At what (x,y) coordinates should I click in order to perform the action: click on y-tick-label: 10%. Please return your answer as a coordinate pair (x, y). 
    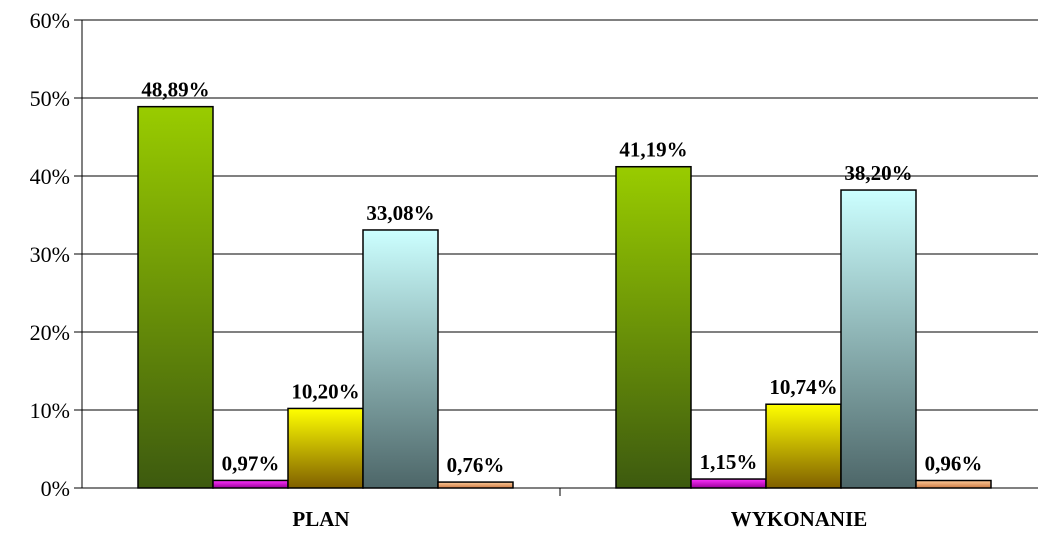
    Looking at the image, I should click on (50, 410).